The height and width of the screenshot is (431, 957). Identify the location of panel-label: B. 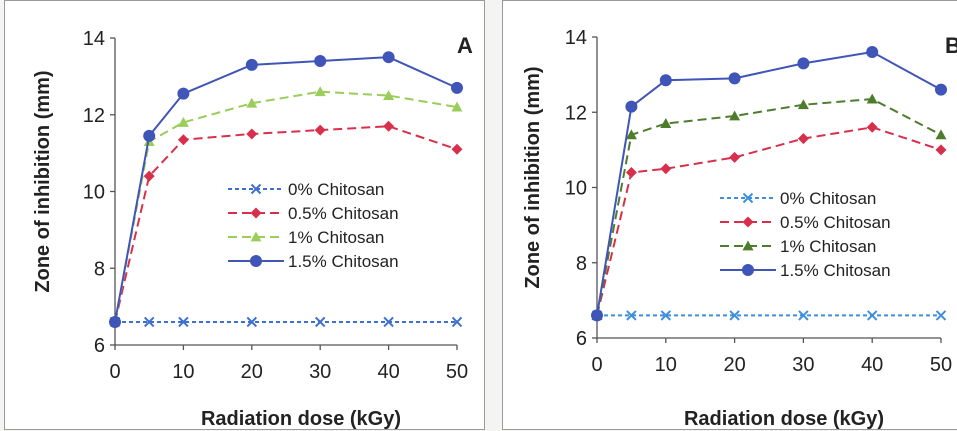
(951, 45).